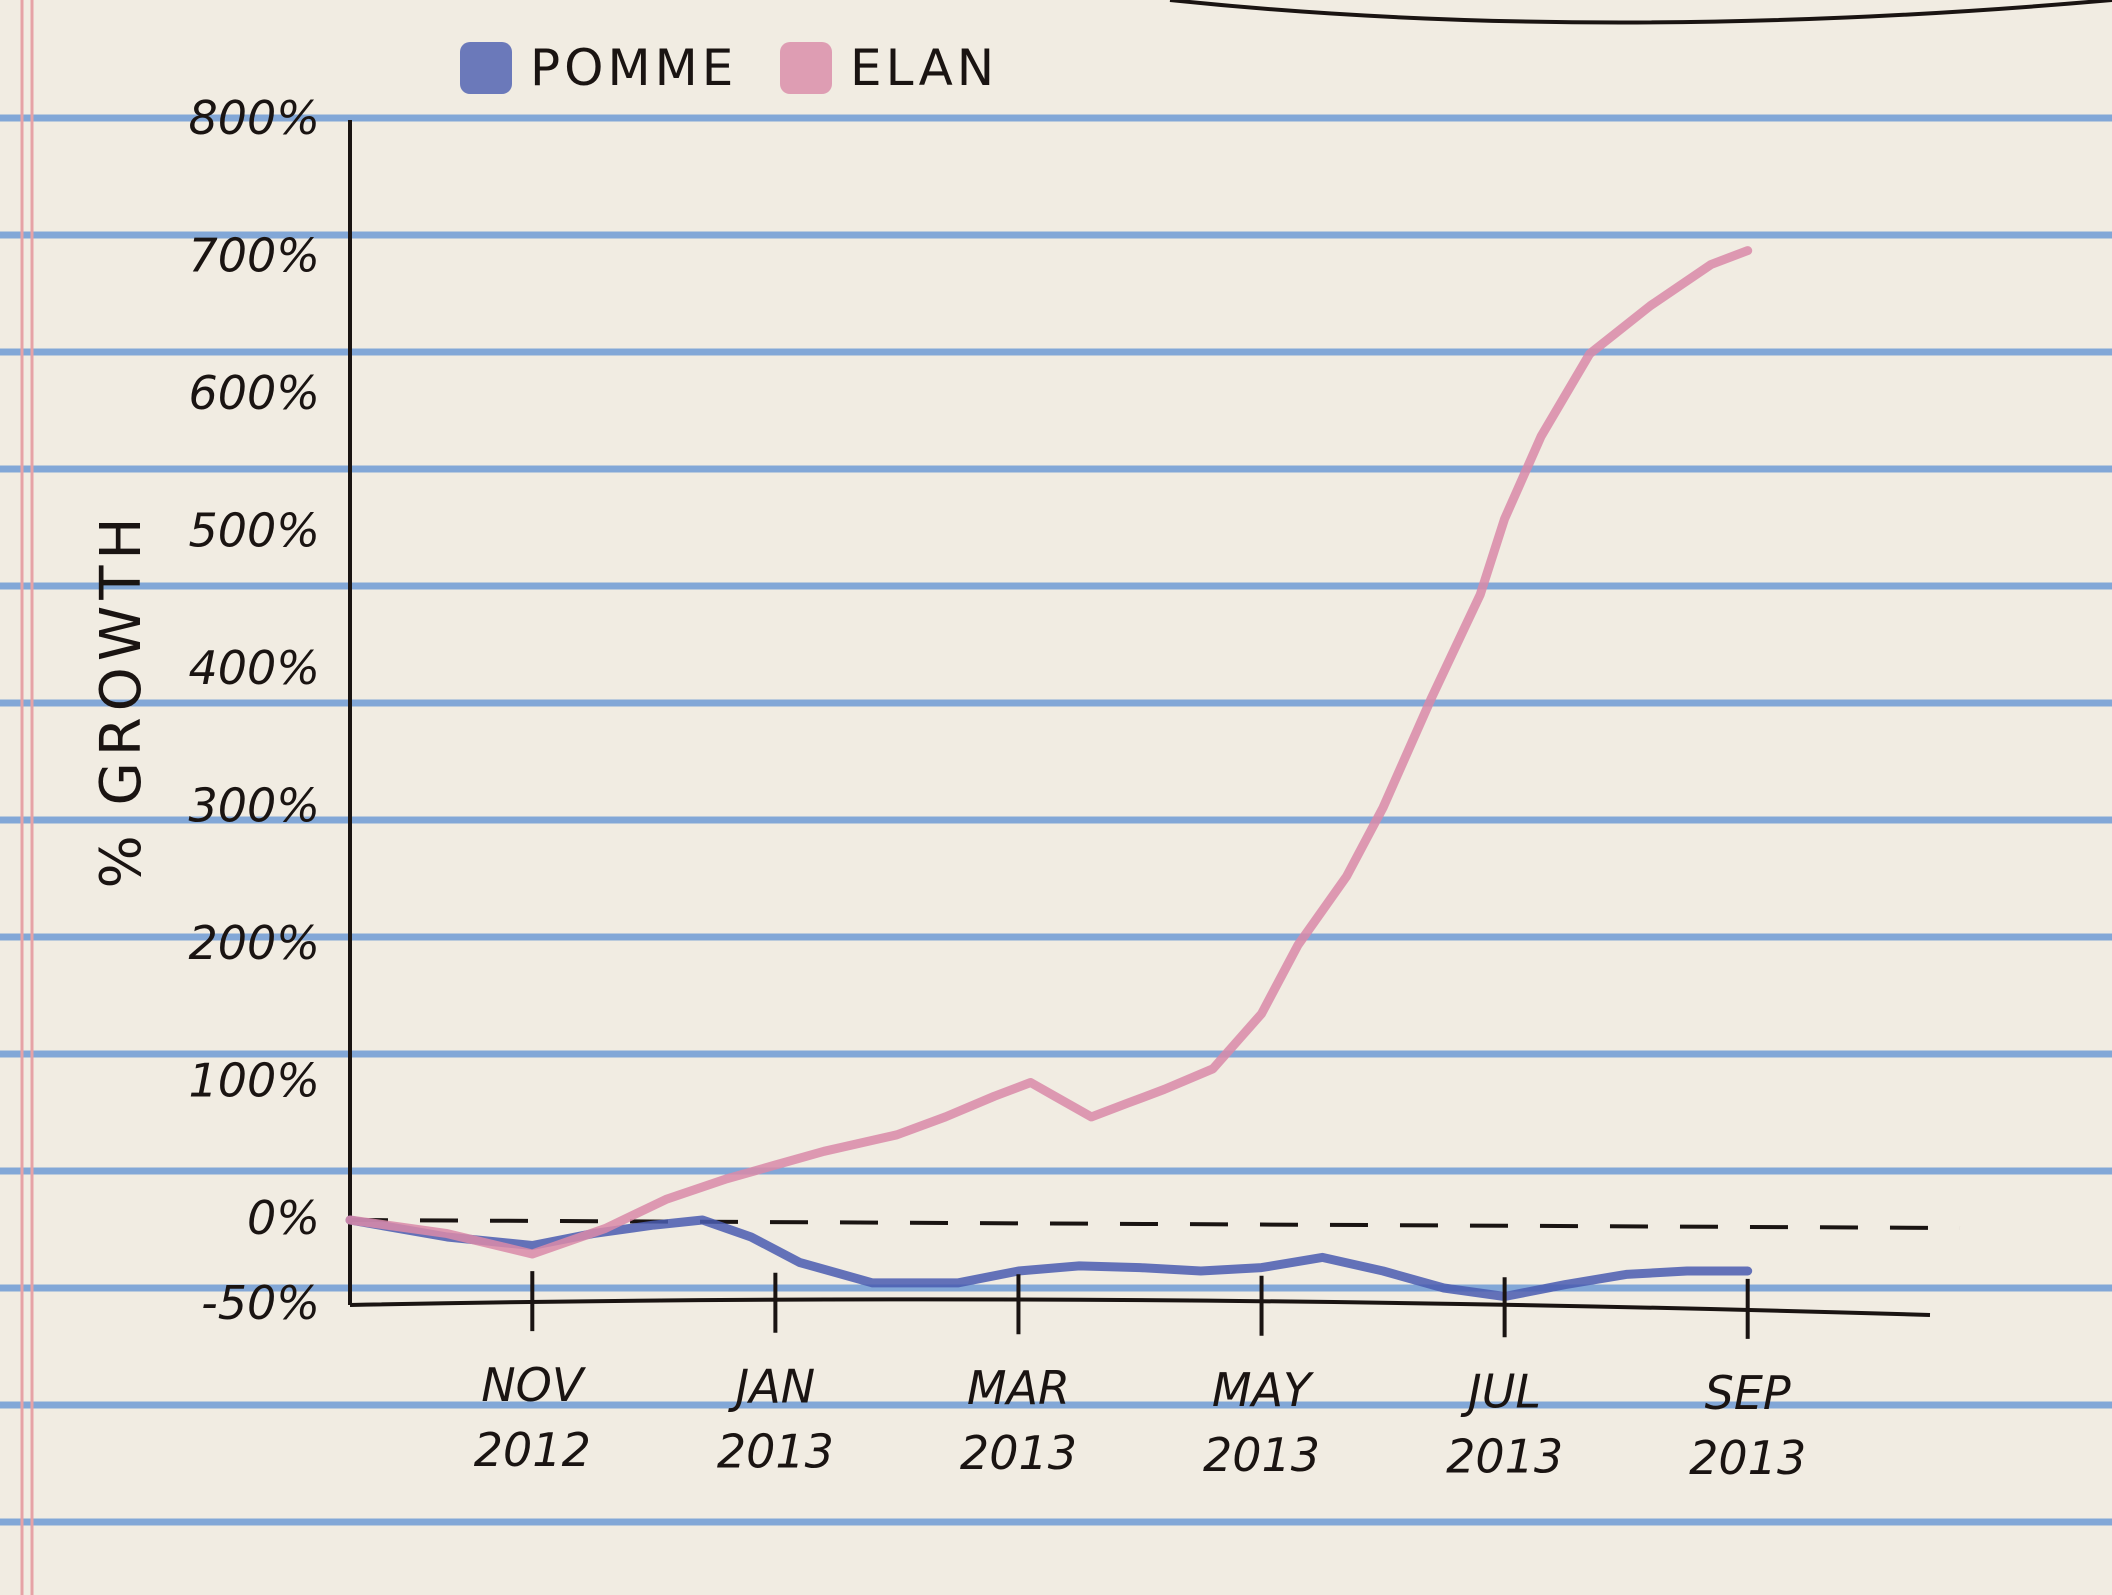 The width and height of the screenshot is (2112, 1595). Describe the element at coordinates (254, 118) in the screenshot. I see `y-tick-label: 800%` at that location.